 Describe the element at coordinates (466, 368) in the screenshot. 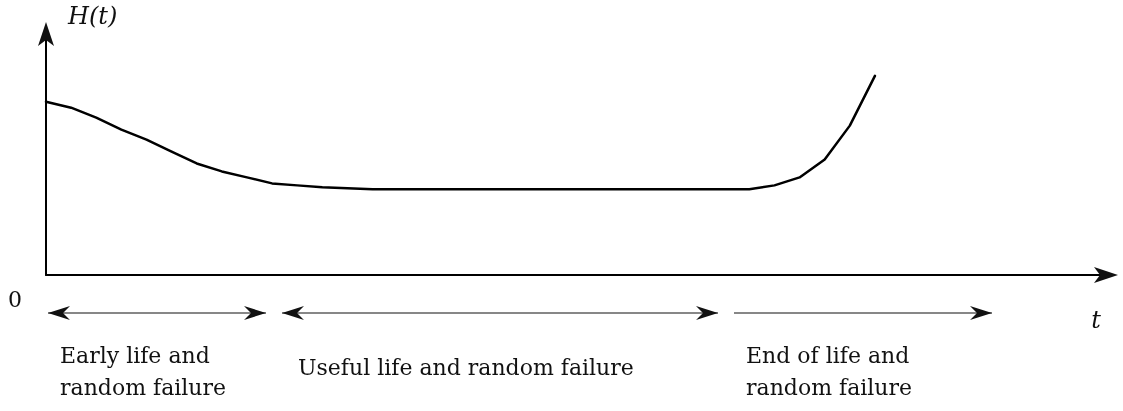

I see `text: Useful life and random failure` at that location.